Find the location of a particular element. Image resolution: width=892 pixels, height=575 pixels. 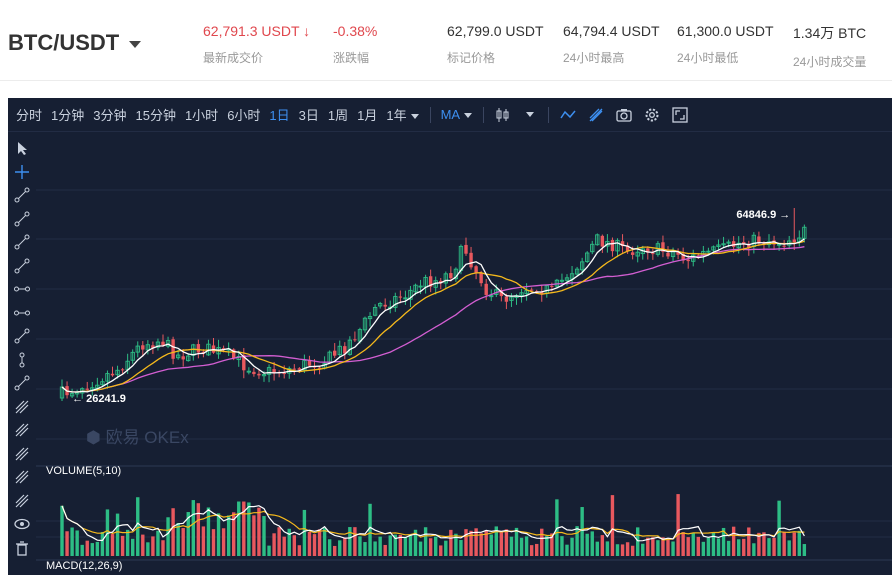

interval-2: 3分钟 is located at coordinates (110, 115).